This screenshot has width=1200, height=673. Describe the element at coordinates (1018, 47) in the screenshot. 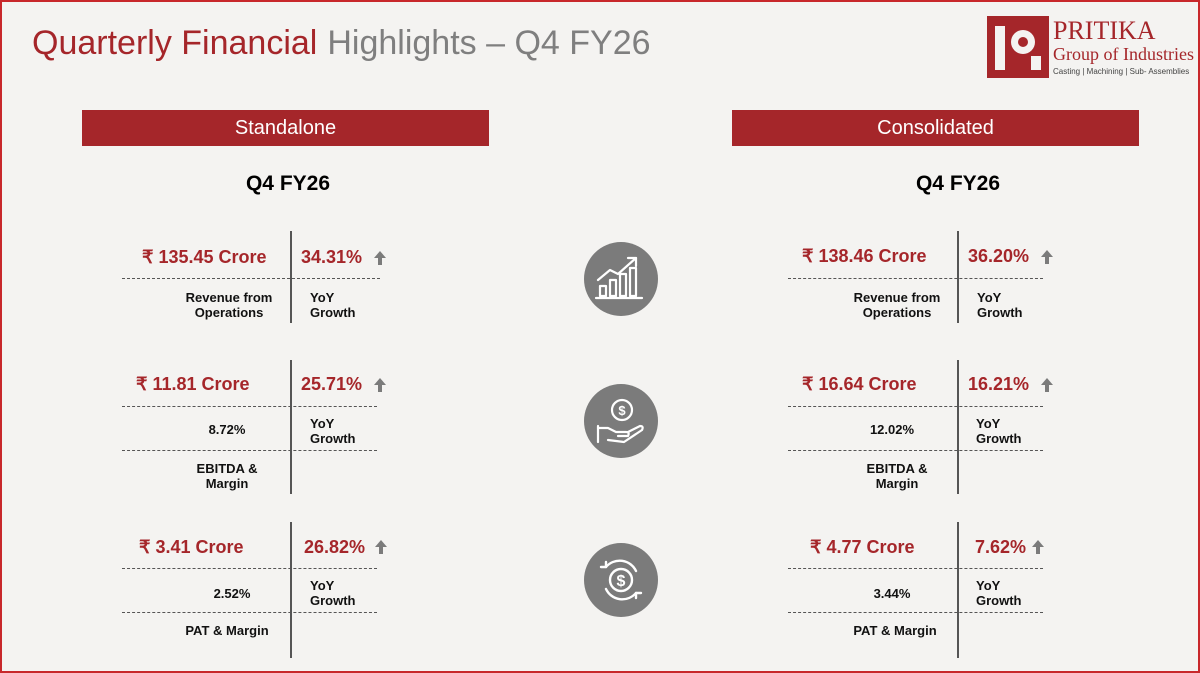

I see `logo-mark-icon` at that location.